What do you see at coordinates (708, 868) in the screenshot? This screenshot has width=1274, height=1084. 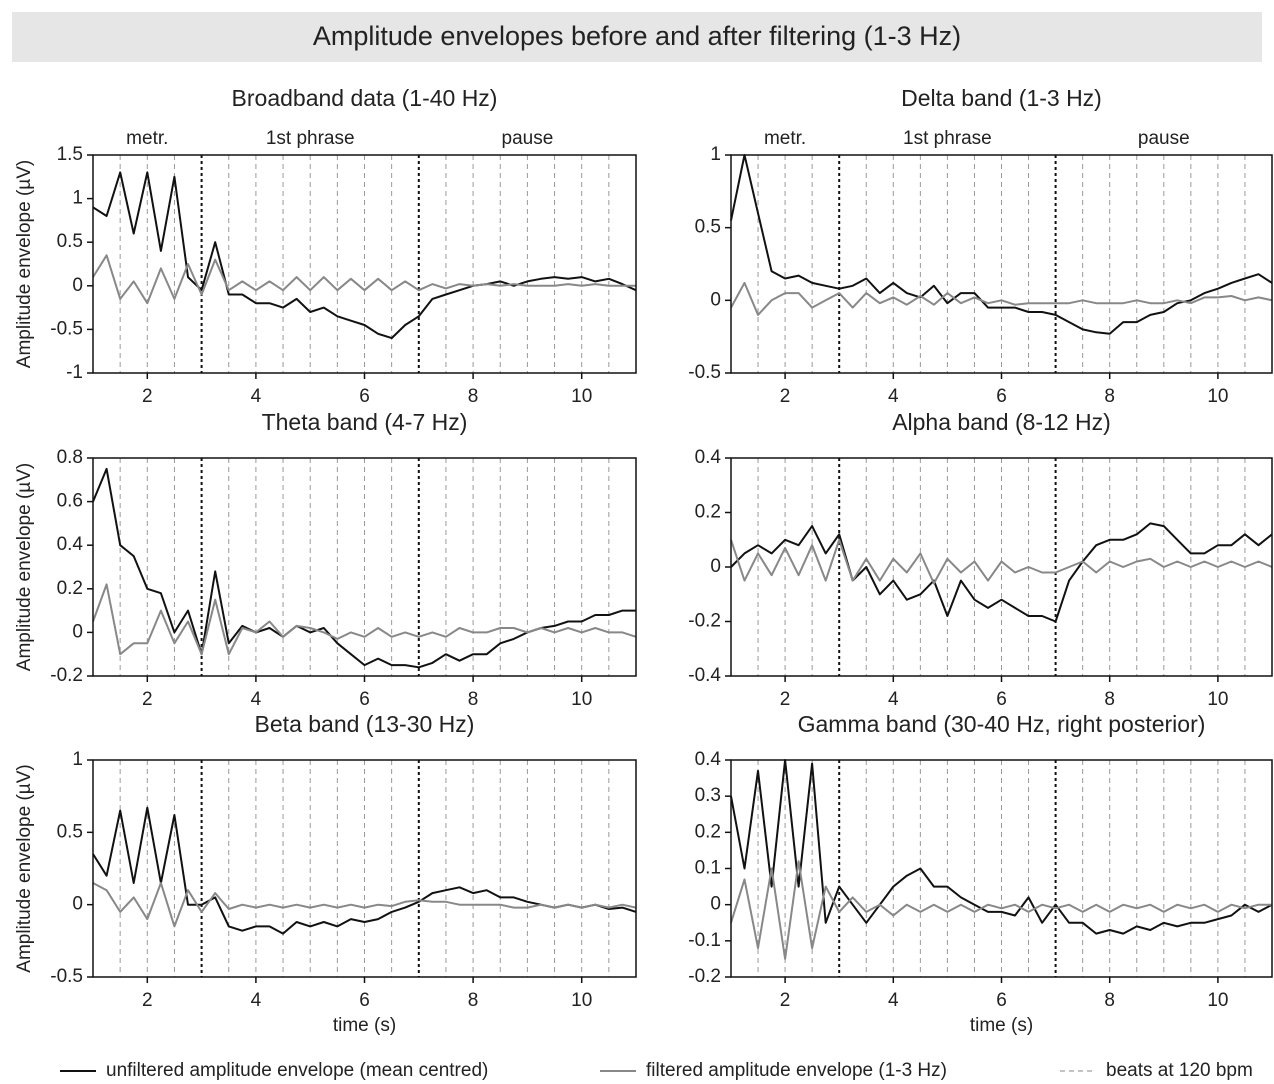 I see `y-tick-label: 0.1` at bounding box center [708, 868].